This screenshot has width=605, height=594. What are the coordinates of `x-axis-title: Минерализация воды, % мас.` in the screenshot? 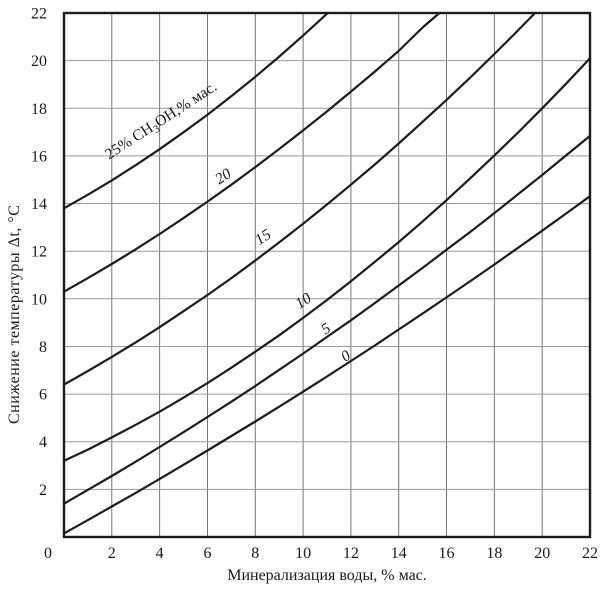 It's located at (327, 575).